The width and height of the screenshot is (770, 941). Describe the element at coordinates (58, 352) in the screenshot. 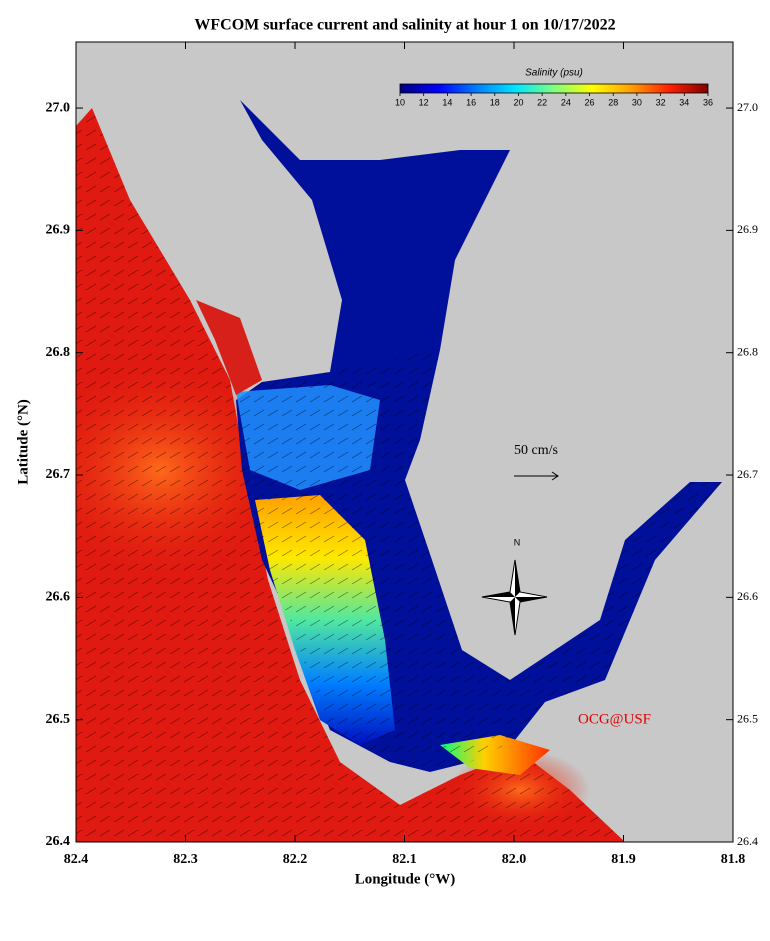

I see `y-tick-label: 26.8` at that location.